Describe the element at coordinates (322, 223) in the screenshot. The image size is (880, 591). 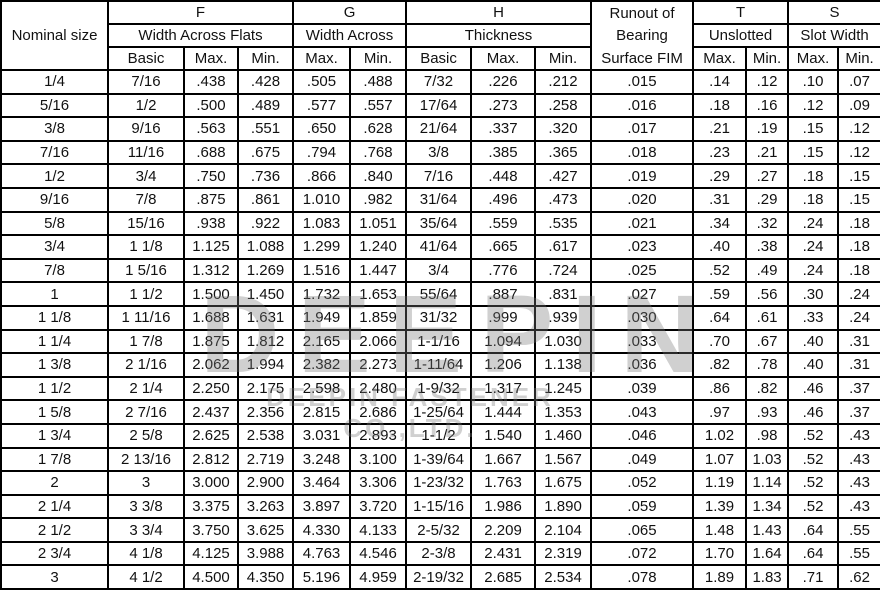
I see `cell-g-max: 1.083` at that location.